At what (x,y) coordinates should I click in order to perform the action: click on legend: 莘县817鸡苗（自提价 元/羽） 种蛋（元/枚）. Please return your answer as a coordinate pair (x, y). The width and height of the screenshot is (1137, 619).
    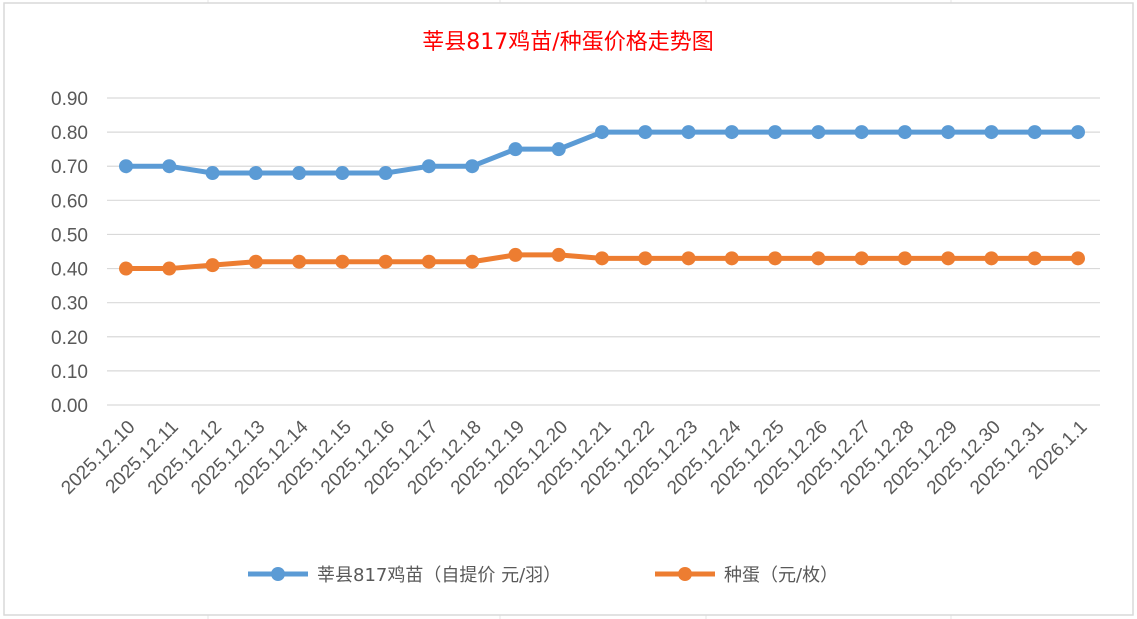
    Looking at the image, I should click on (543, 575).